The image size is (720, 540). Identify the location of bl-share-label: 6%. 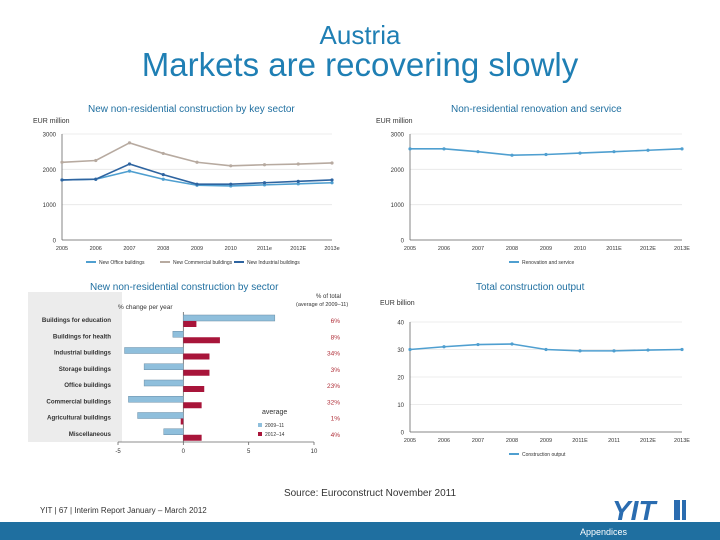
(336, 321).